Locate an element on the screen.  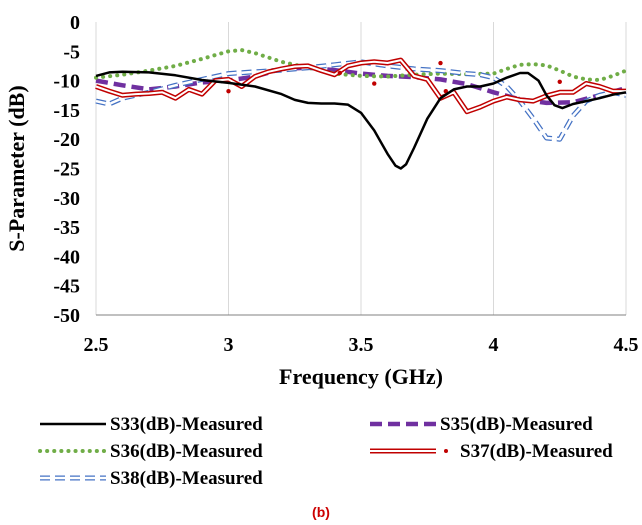
figure-caption: (b) is located at coordinates (321, 512).